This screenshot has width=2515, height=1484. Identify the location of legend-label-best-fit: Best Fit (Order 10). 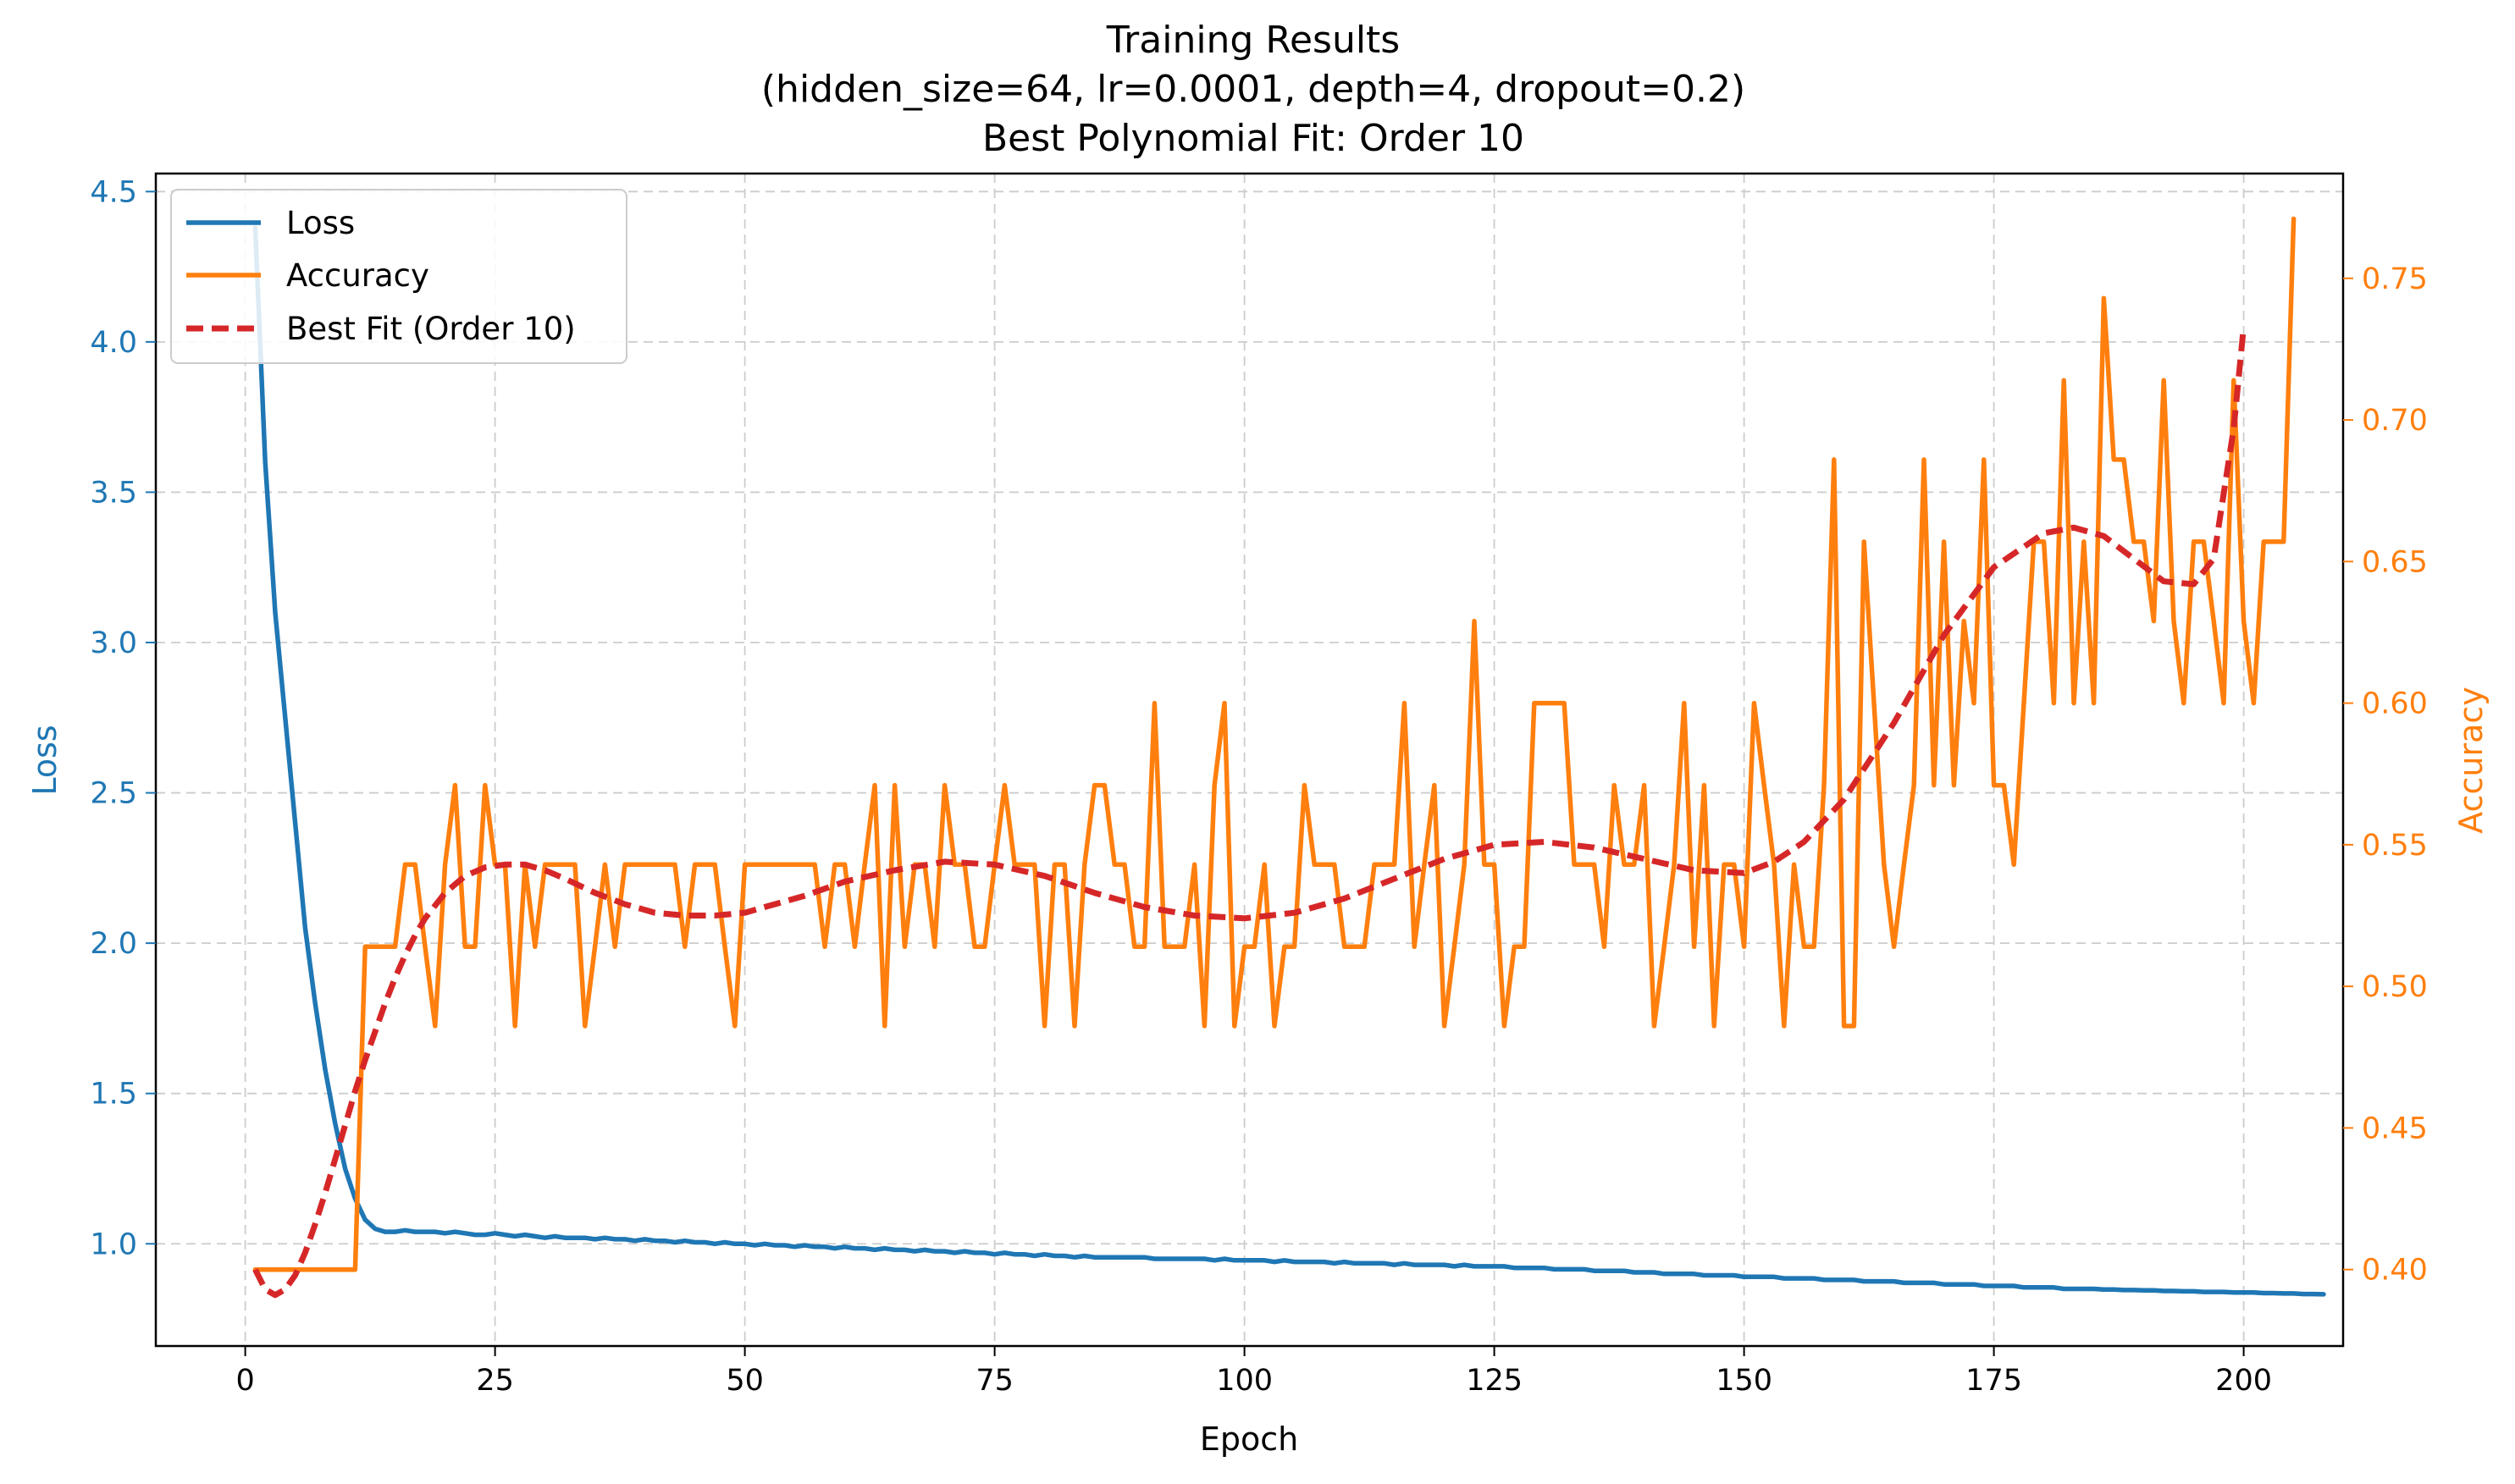
(431, 329).